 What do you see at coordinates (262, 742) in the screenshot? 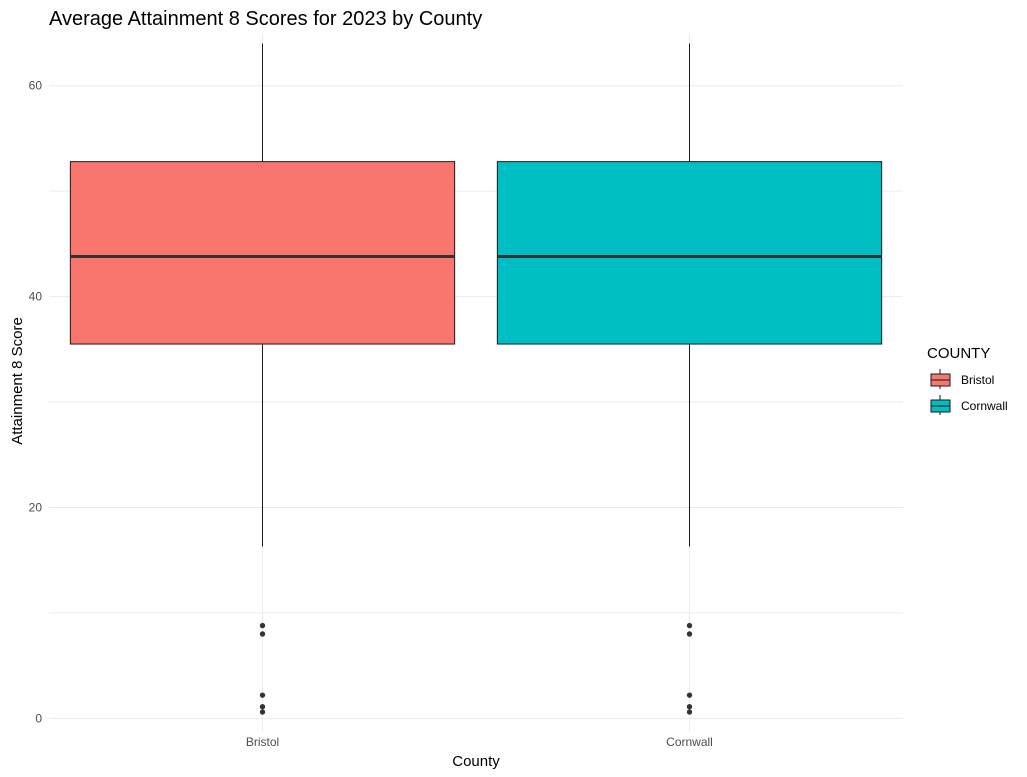
I see `x-tick-label: Bristol` at bounding box center [262, 742].